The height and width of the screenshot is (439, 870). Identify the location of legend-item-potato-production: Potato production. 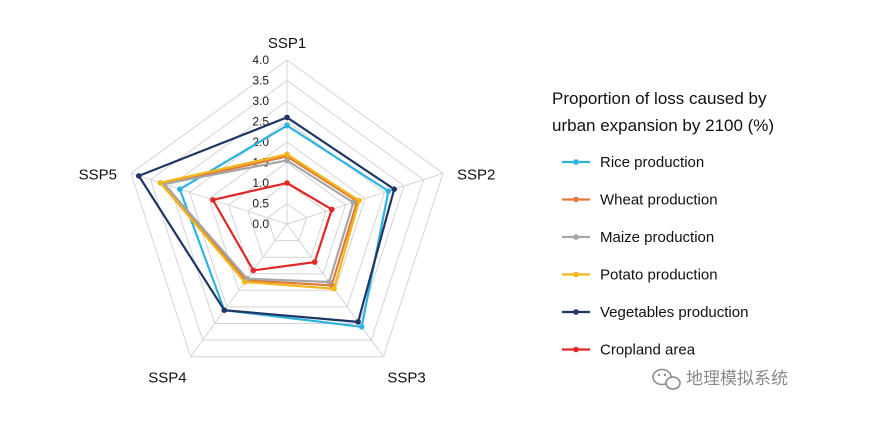
(640, 275).